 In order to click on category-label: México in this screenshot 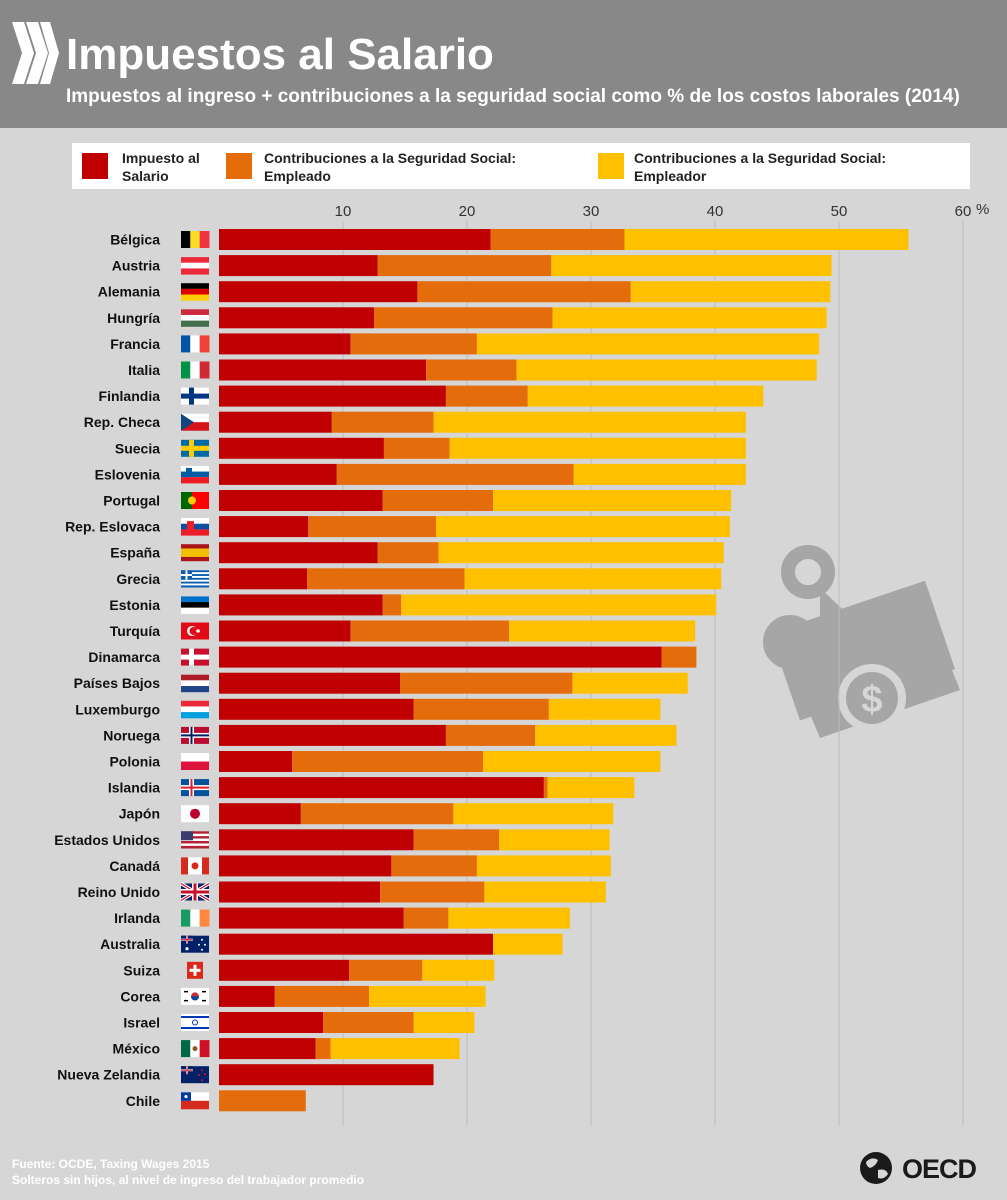, I will do `click(136, 1049)`.